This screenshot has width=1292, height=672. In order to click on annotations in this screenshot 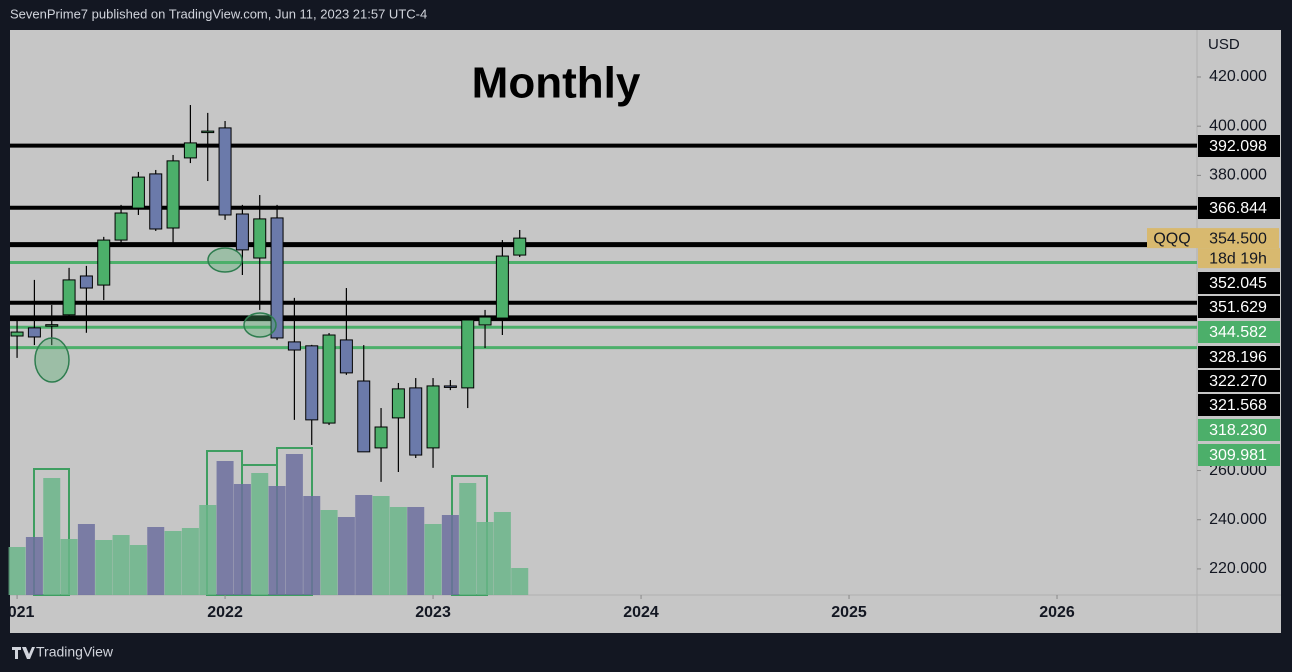, I will do `click(155, 315)`.